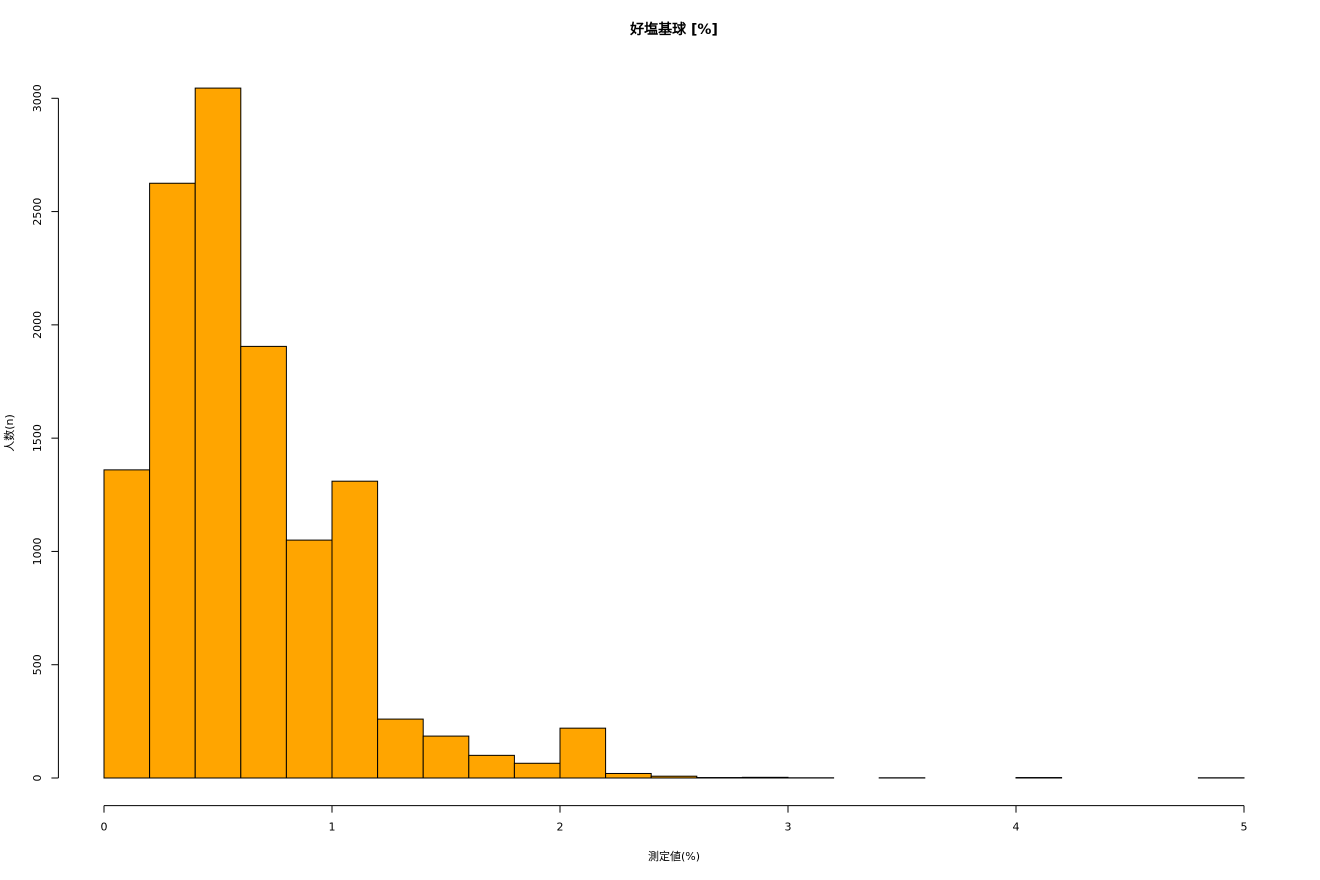  Describe the element at coordinates (788, 827) in the screenshot. I see `x-tick-label: 3` at that location.